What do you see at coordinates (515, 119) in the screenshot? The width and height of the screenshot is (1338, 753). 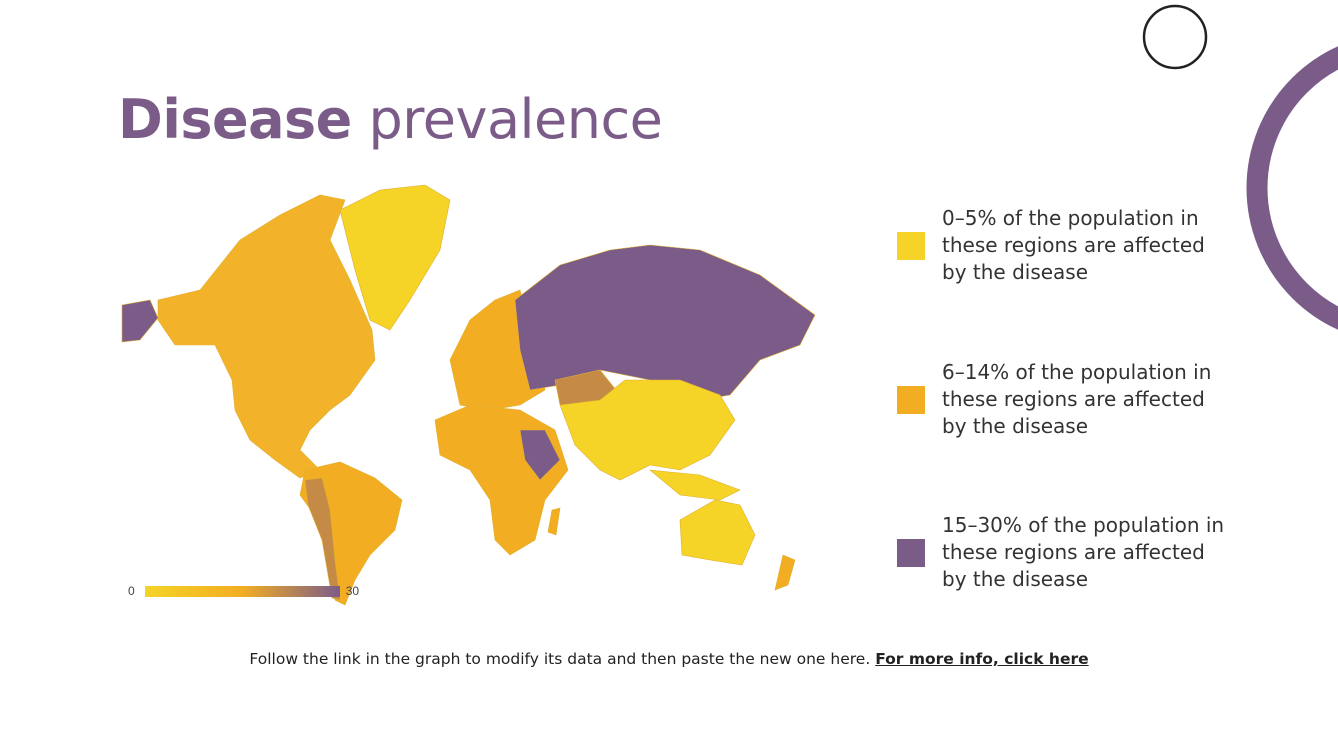 I see `title-light: prevalence` at bounding box center [515, 119].